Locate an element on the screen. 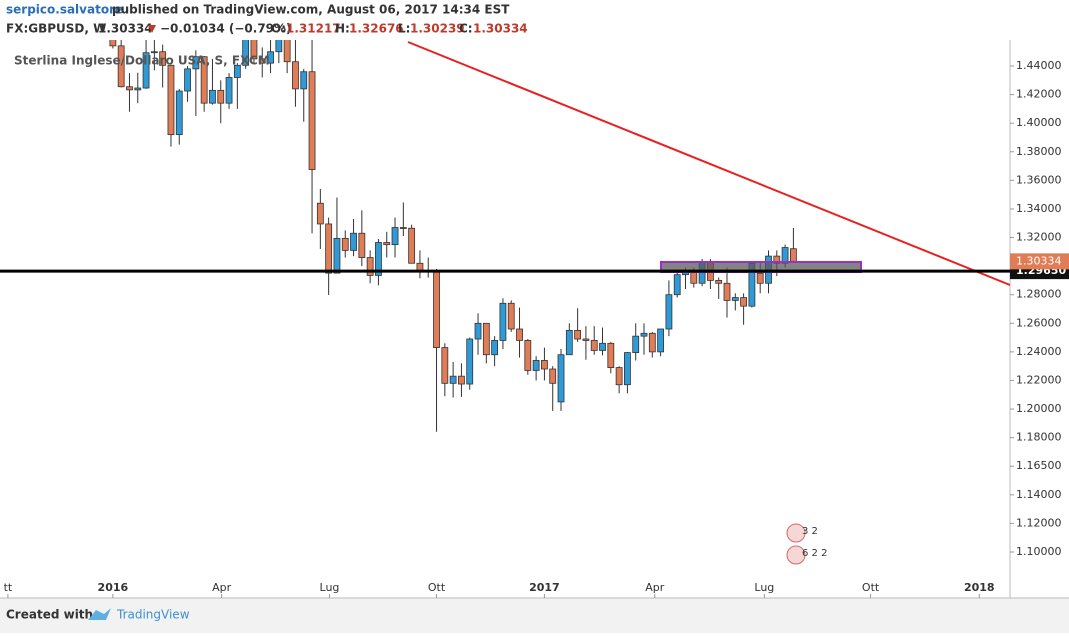  y-tick-label: 1.20000 is located at coordinates (1039, 408).